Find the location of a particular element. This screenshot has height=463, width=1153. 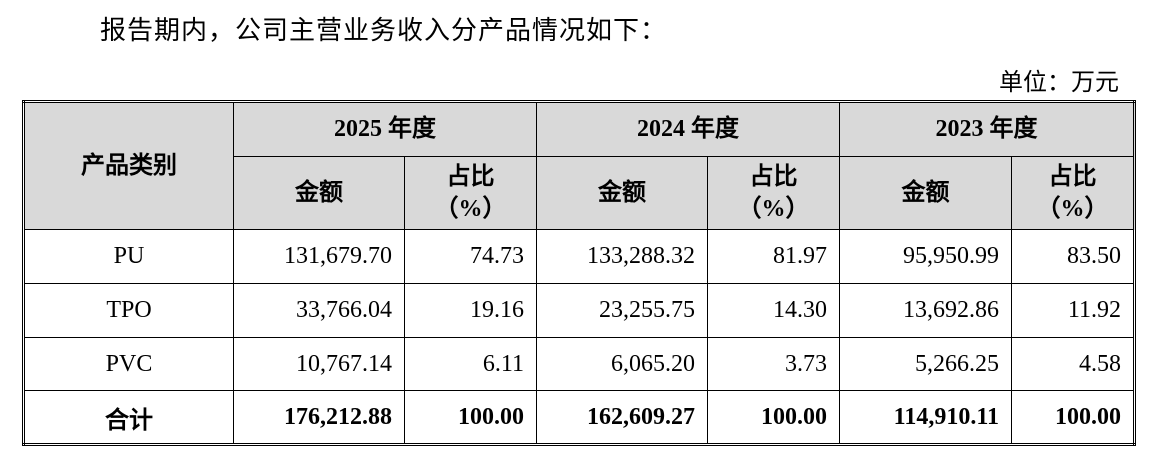

share-cell: 11.92 is located at coordinates (1073, 310).